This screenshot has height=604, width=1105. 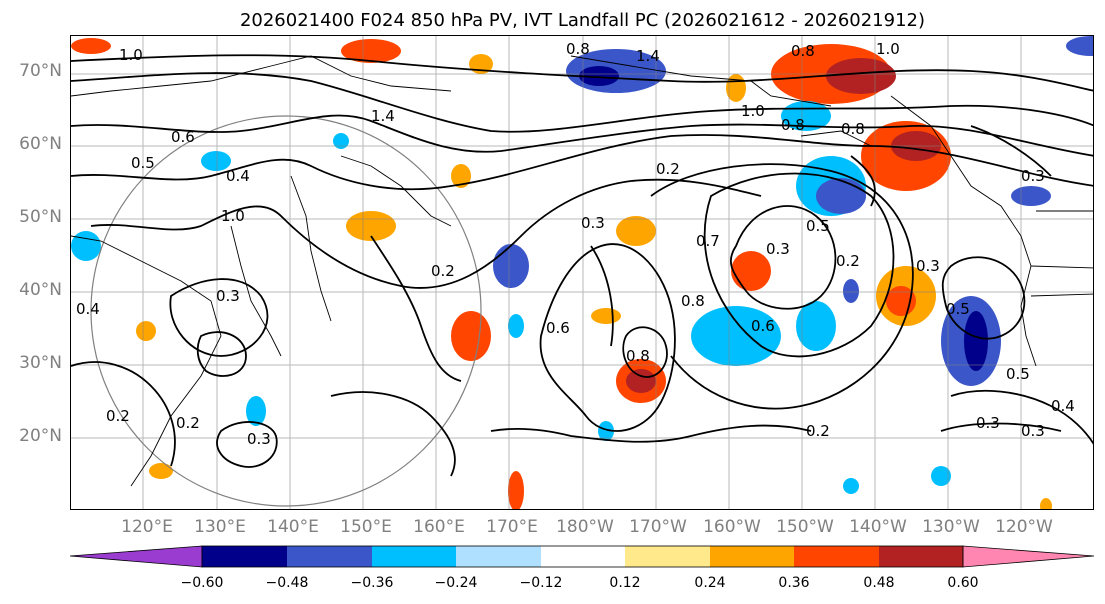 What do you see at coordinates (40, 144) in the screenshot?
I see `lat-label-60n: 60°N` at bounding box center [40, 144].